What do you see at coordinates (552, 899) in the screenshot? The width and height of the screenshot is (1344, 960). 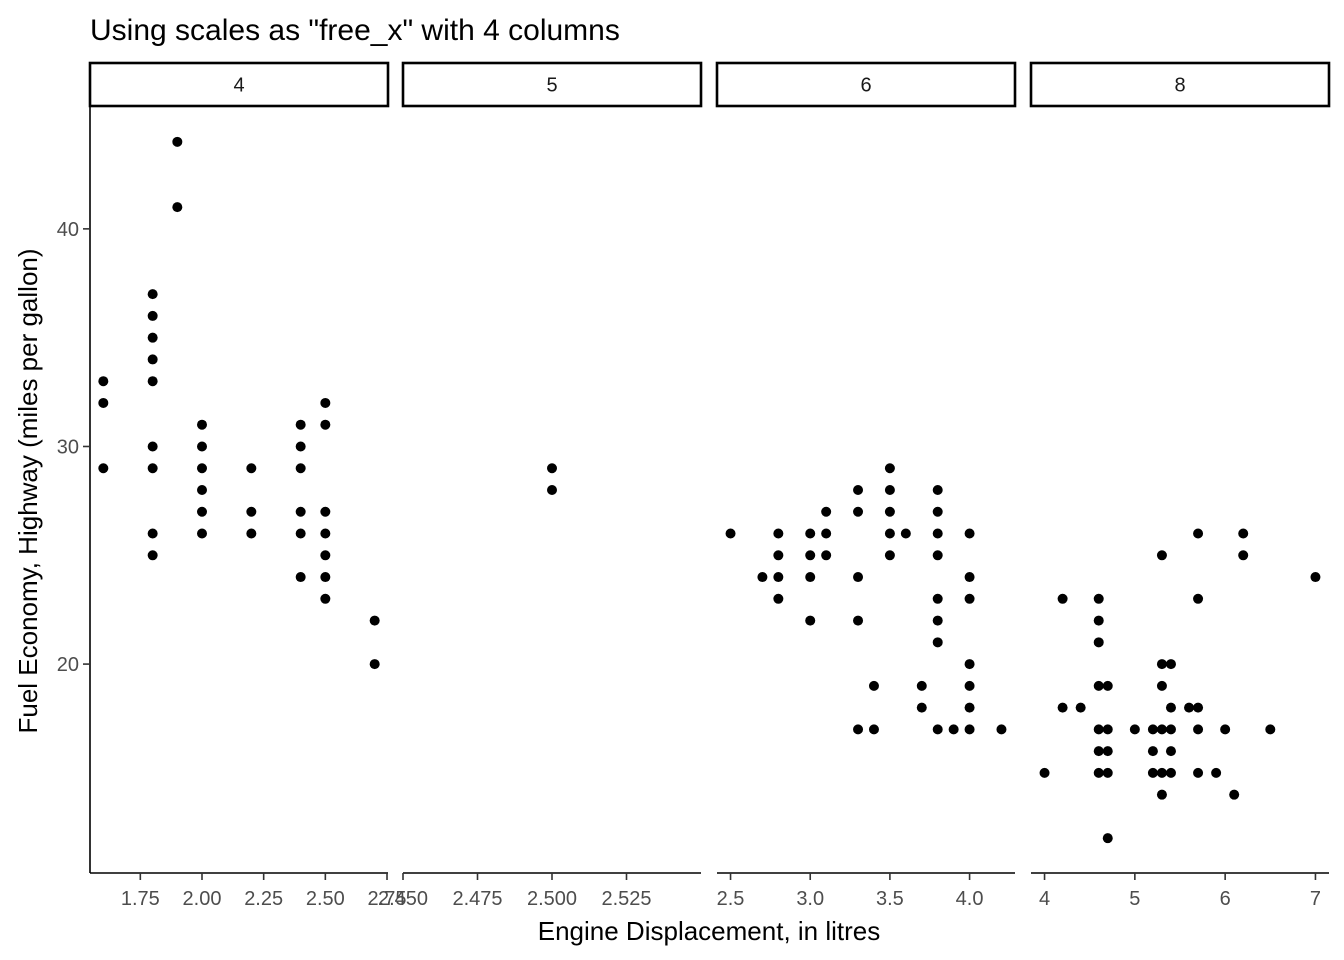 I see `x-tick-label: 2.500` at bounding box center [552, 899].